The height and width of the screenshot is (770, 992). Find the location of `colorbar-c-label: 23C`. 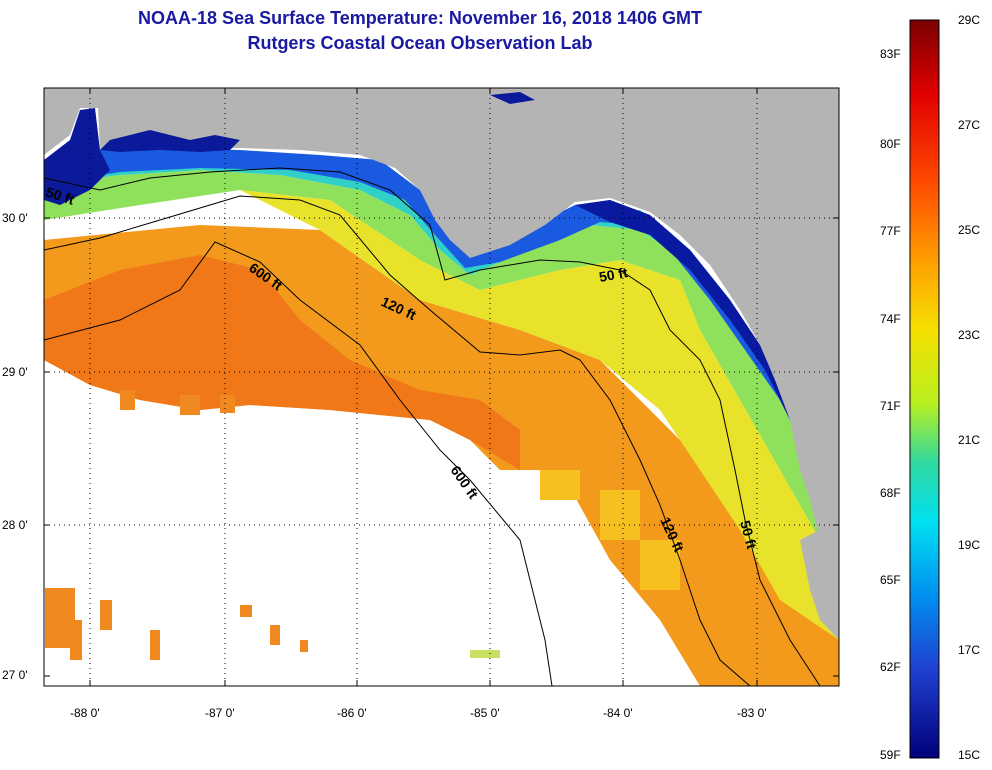

colorbar-c-label: 23C is located at coordinates (969, 335).